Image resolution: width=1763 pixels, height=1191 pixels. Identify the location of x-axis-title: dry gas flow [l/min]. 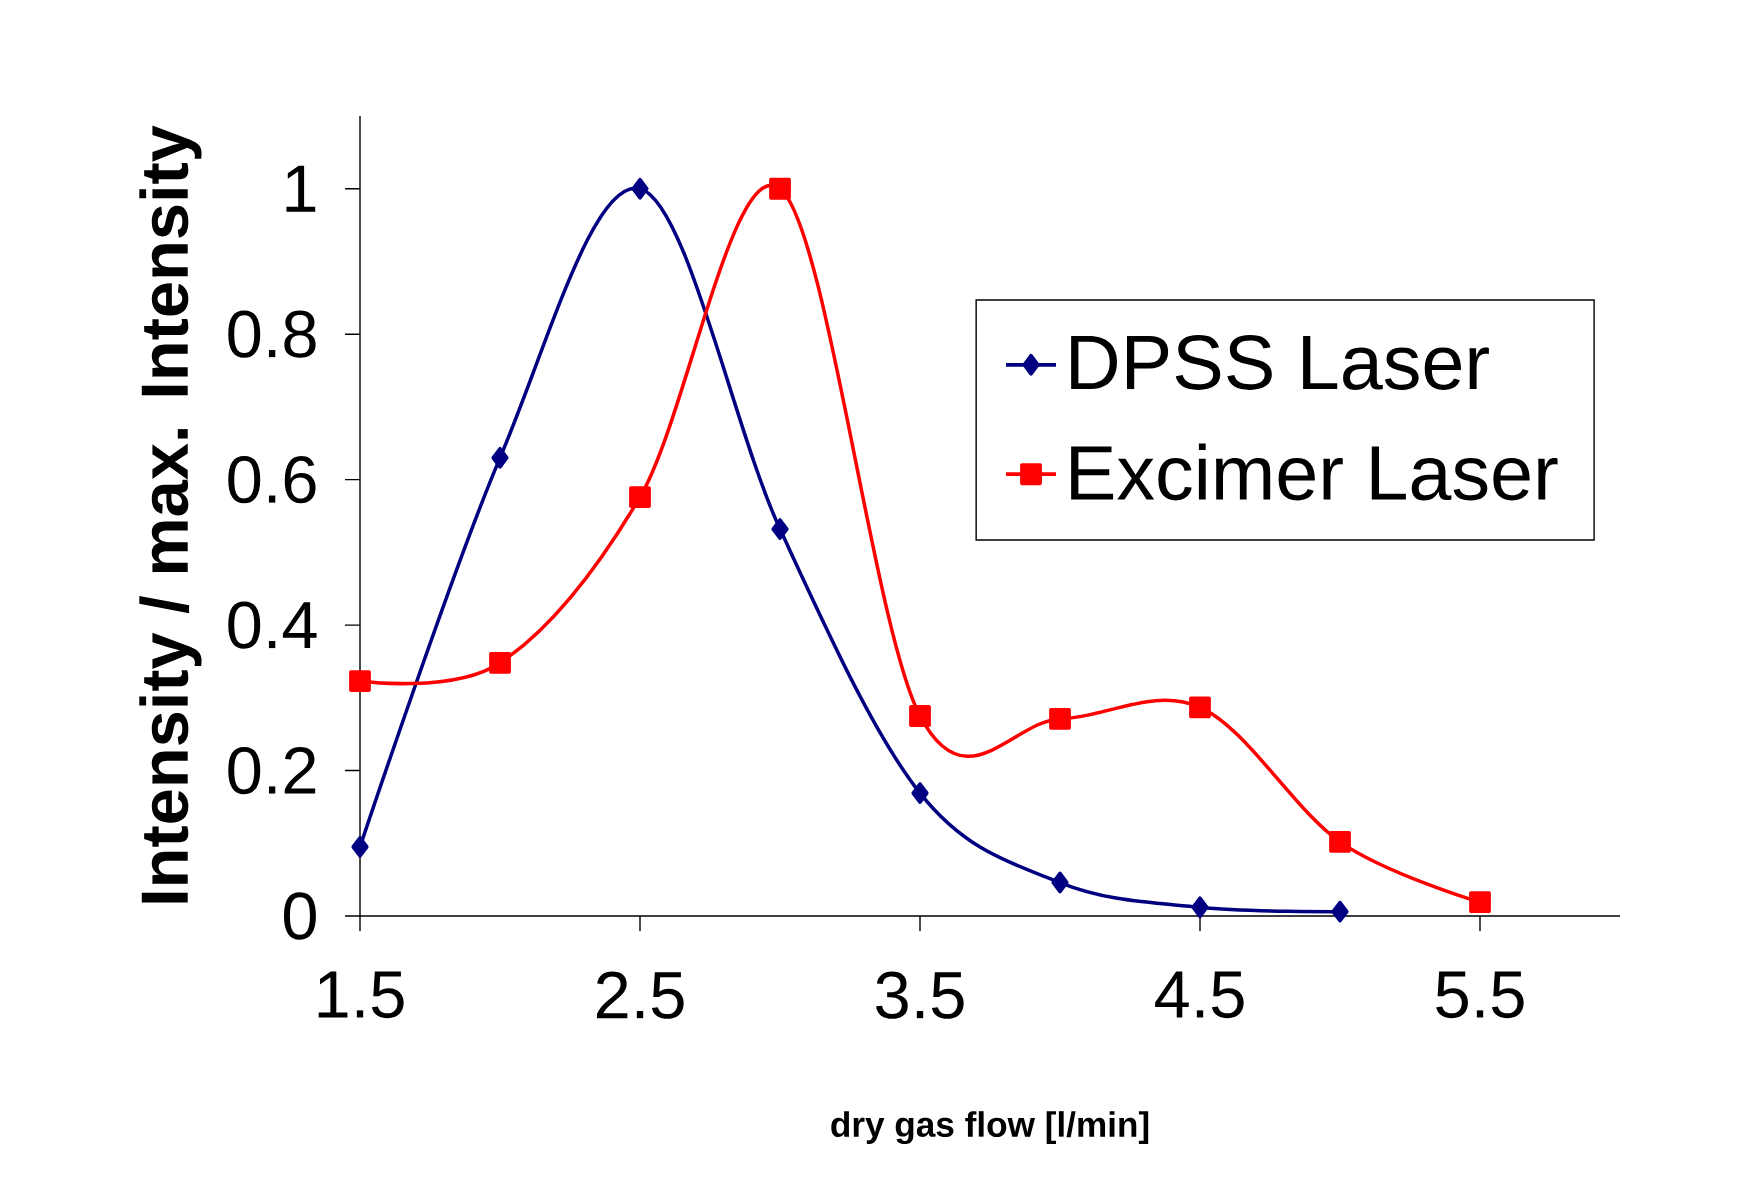
(990, 1128).